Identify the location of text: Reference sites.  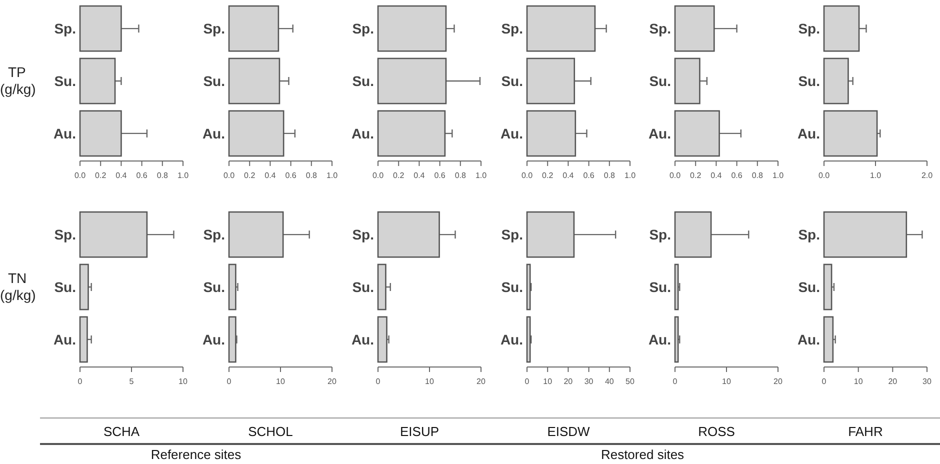
(196, 454).